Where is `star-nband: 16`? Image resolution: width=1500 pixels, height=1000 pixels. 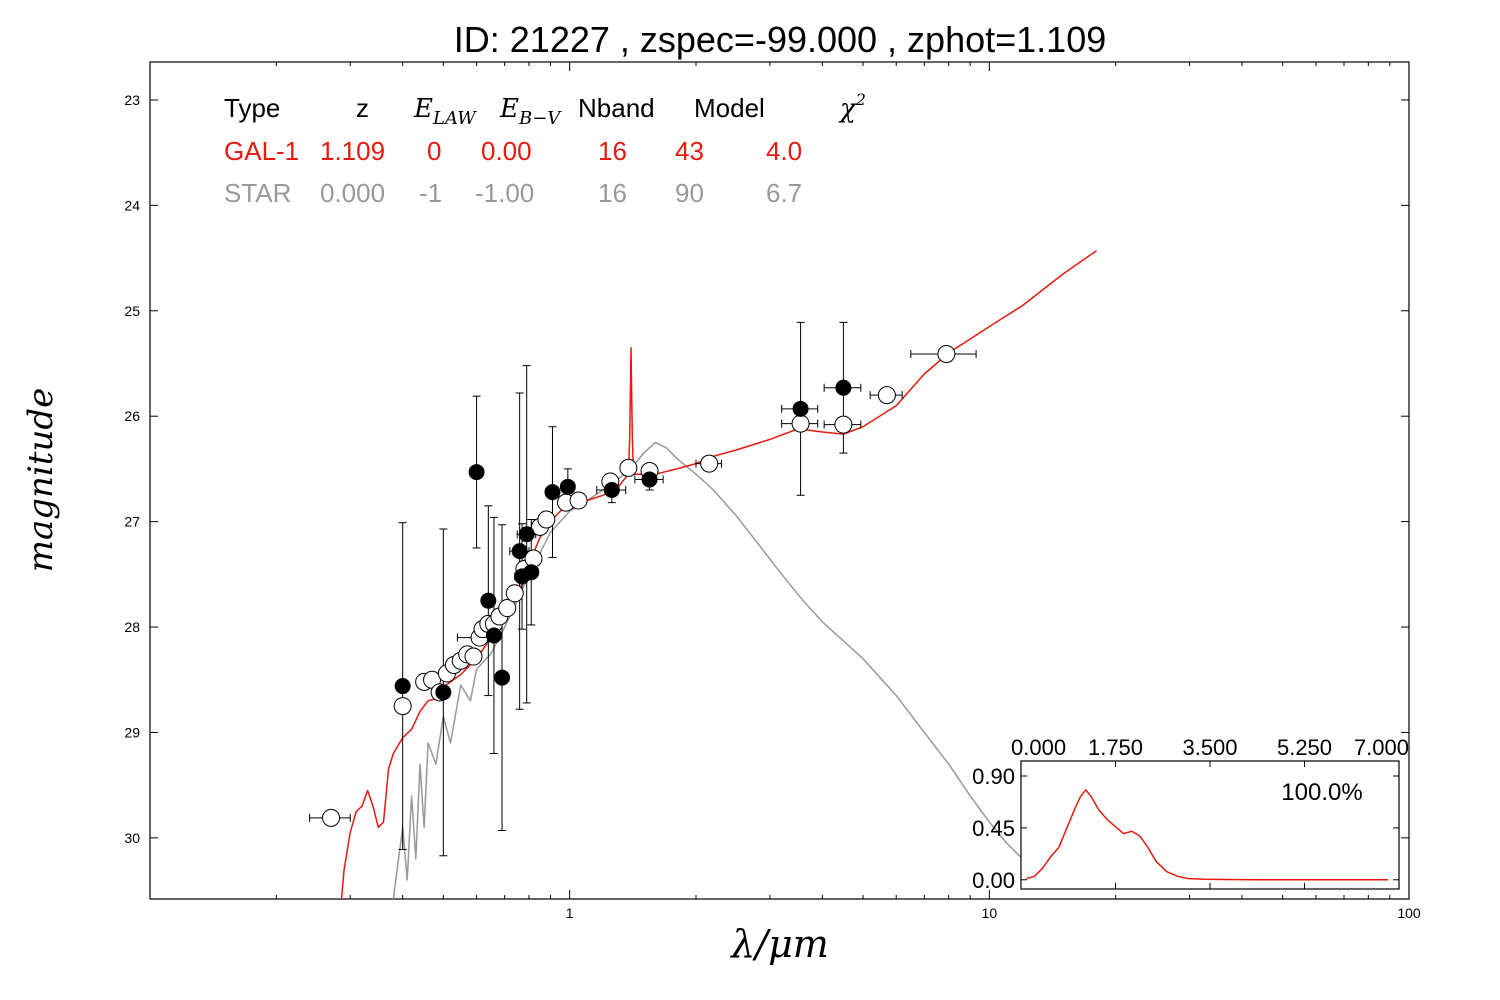 star-nband: 16 is located at coordinates (612, 193).